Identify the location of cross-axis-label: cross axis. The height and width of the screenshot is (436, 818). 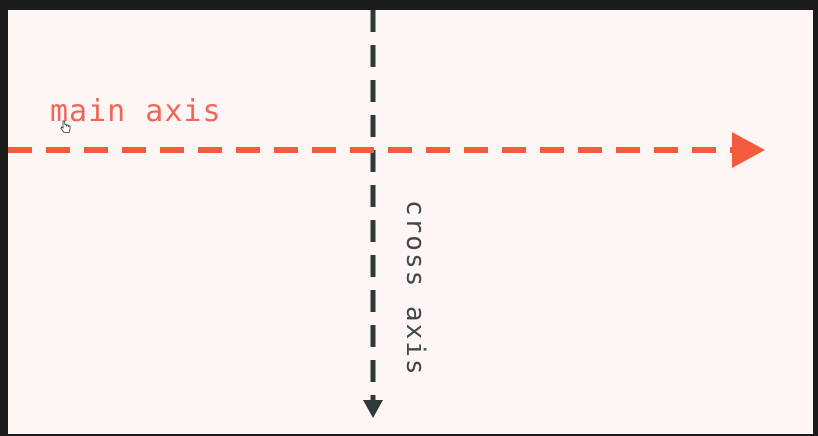
(415, 288).